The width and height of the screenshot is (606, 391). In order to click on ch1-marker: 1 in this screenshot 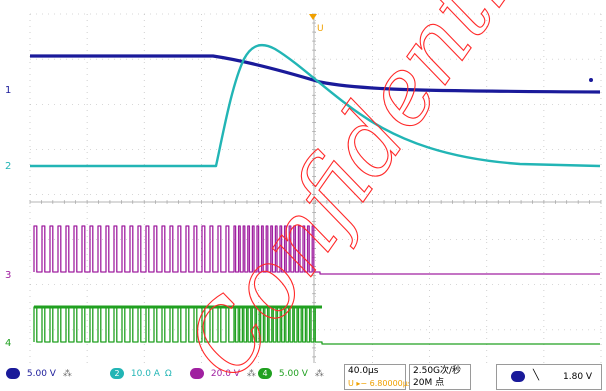, I will do `click(8, 90)`.